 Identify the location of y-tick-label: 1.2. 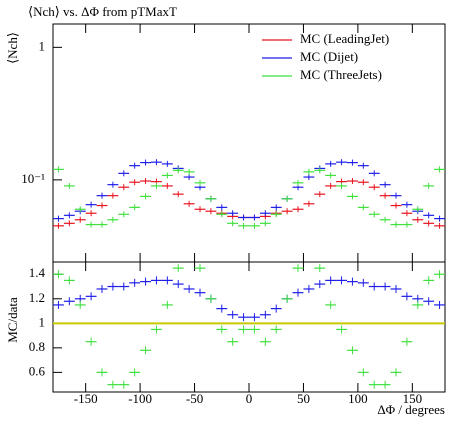
(37, 297).